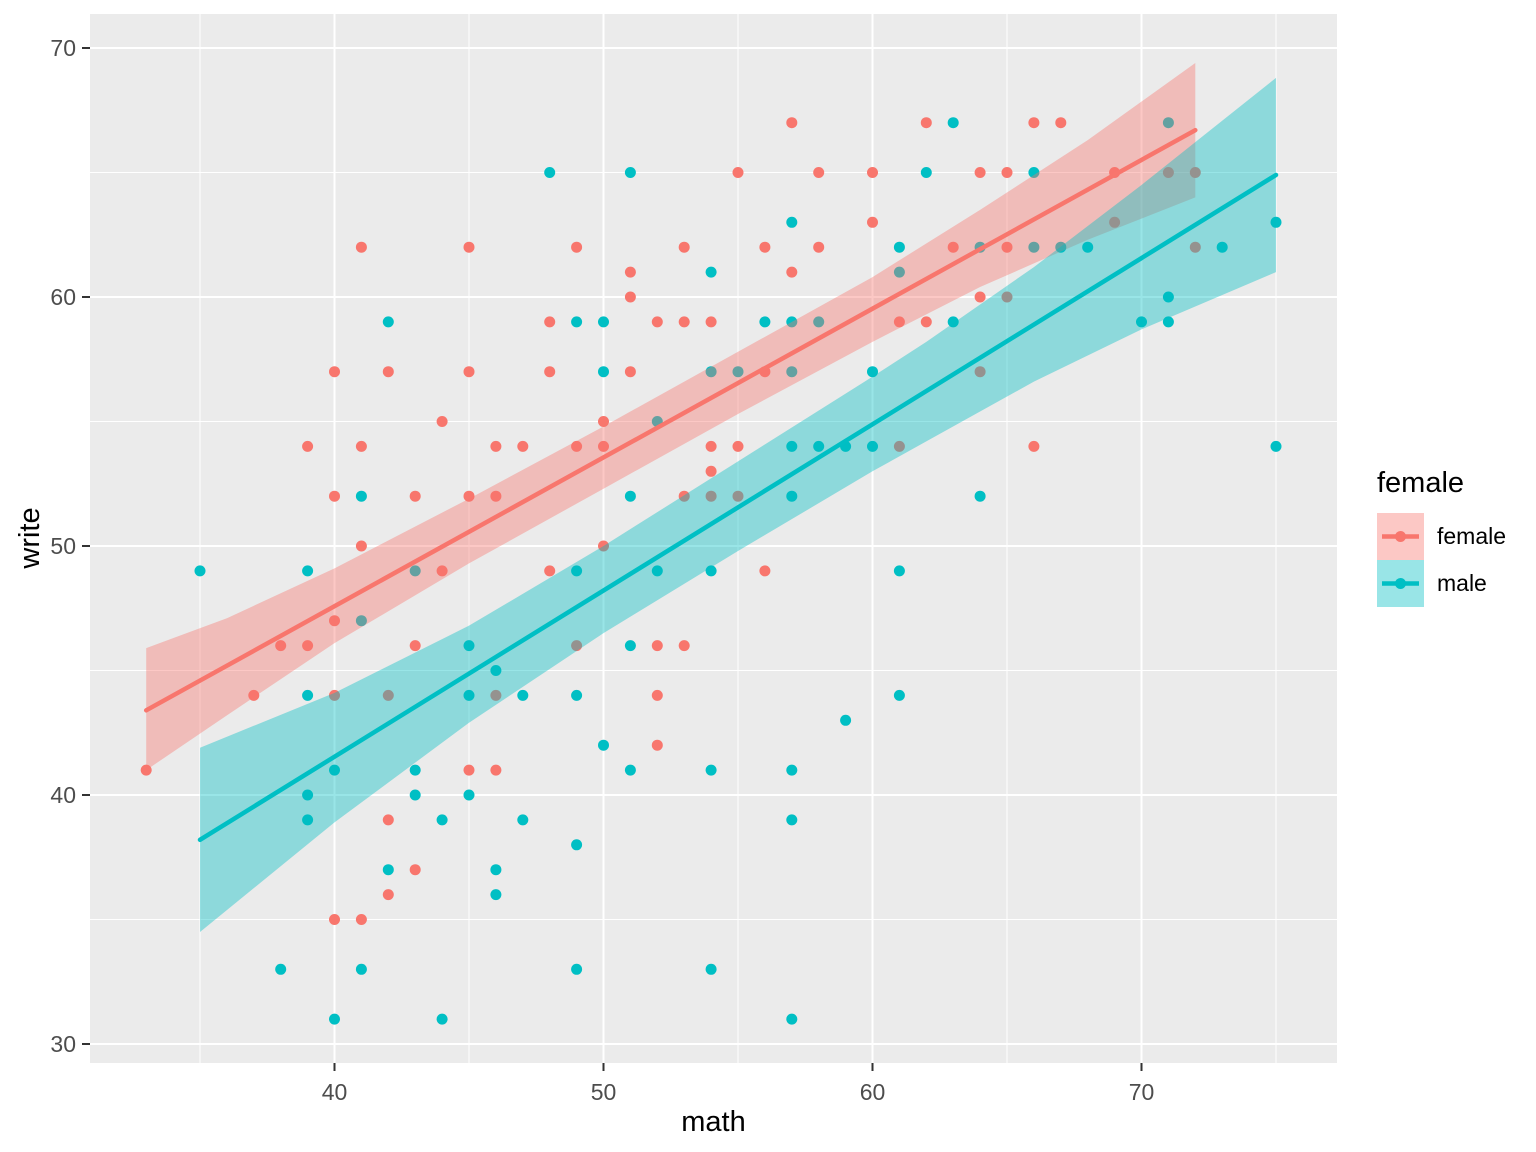 Image resolution: width=1536 pixels, height=1152 pixels. Describe the element at coordinates (1472, 536) in the screenshot. I see `legend-label-female: female` at that location.